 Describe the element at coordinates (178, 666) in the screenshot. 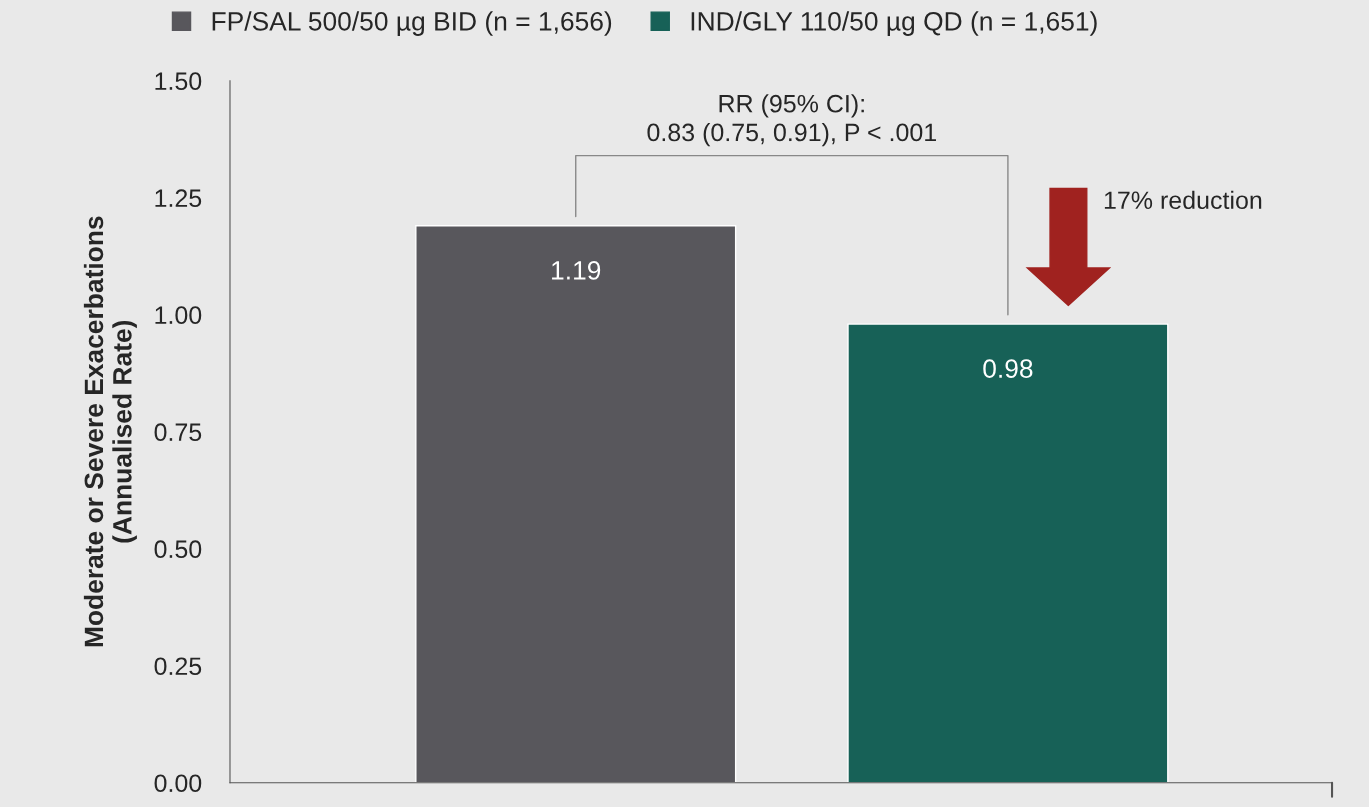

I see `y-tick-label: 0.25` at that location.